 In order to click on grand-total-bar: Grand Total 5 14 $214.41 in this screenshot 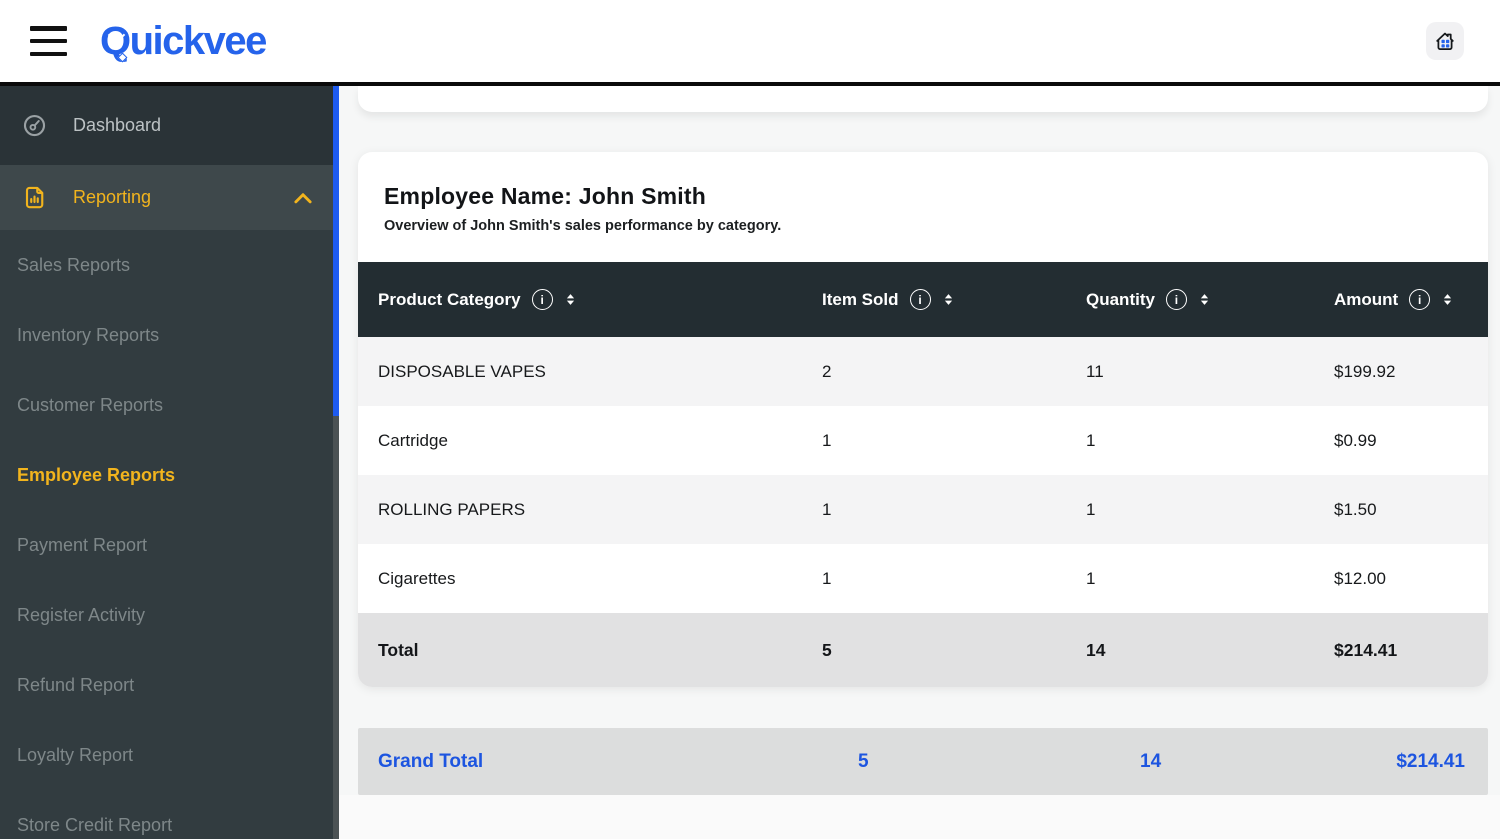, I will do `click(923, 761)`.